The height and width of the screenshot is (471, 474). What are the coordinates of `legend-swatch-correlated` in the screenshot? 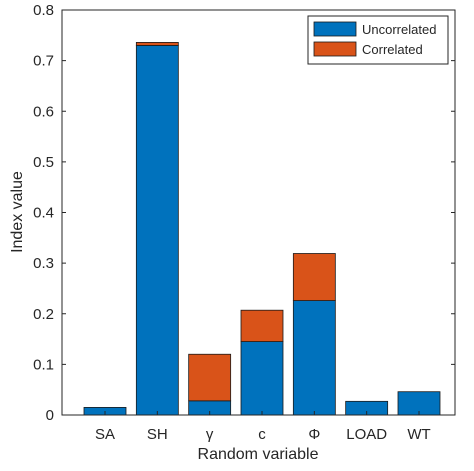 It's located at (335, 49).